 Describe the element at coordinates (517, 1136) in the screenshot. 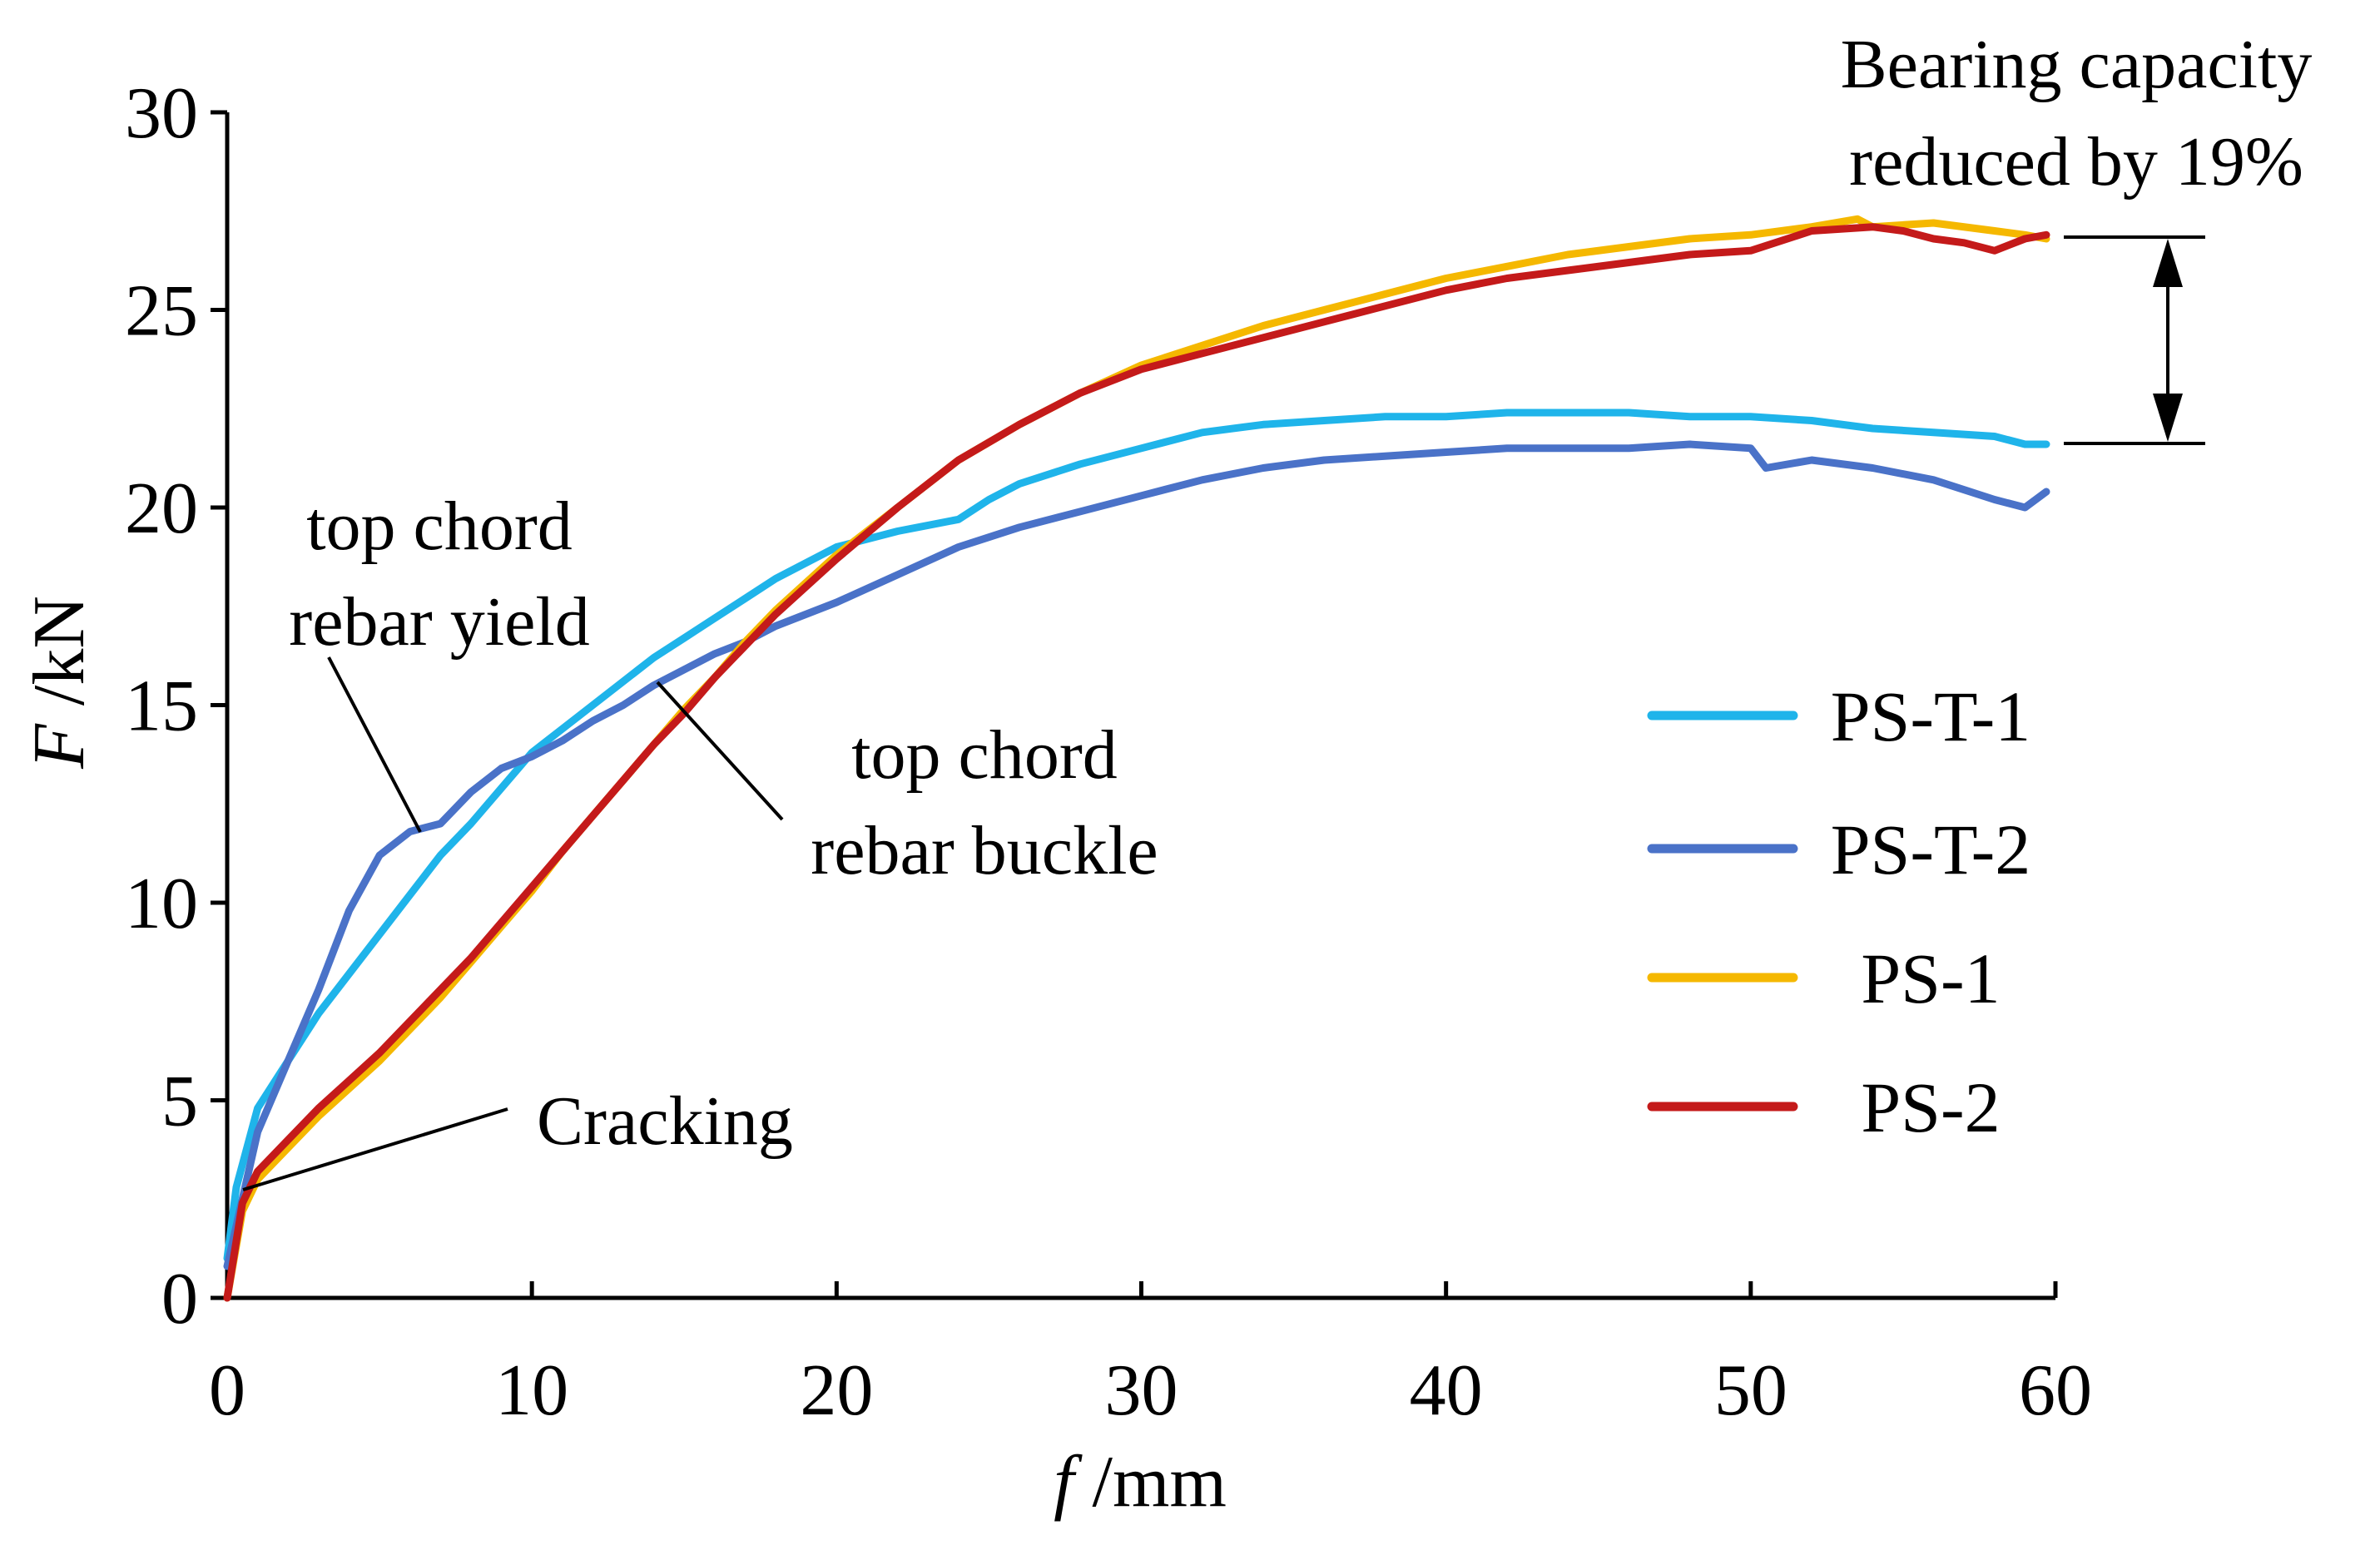

I see `annotation-cracking: Cracking` at that location.